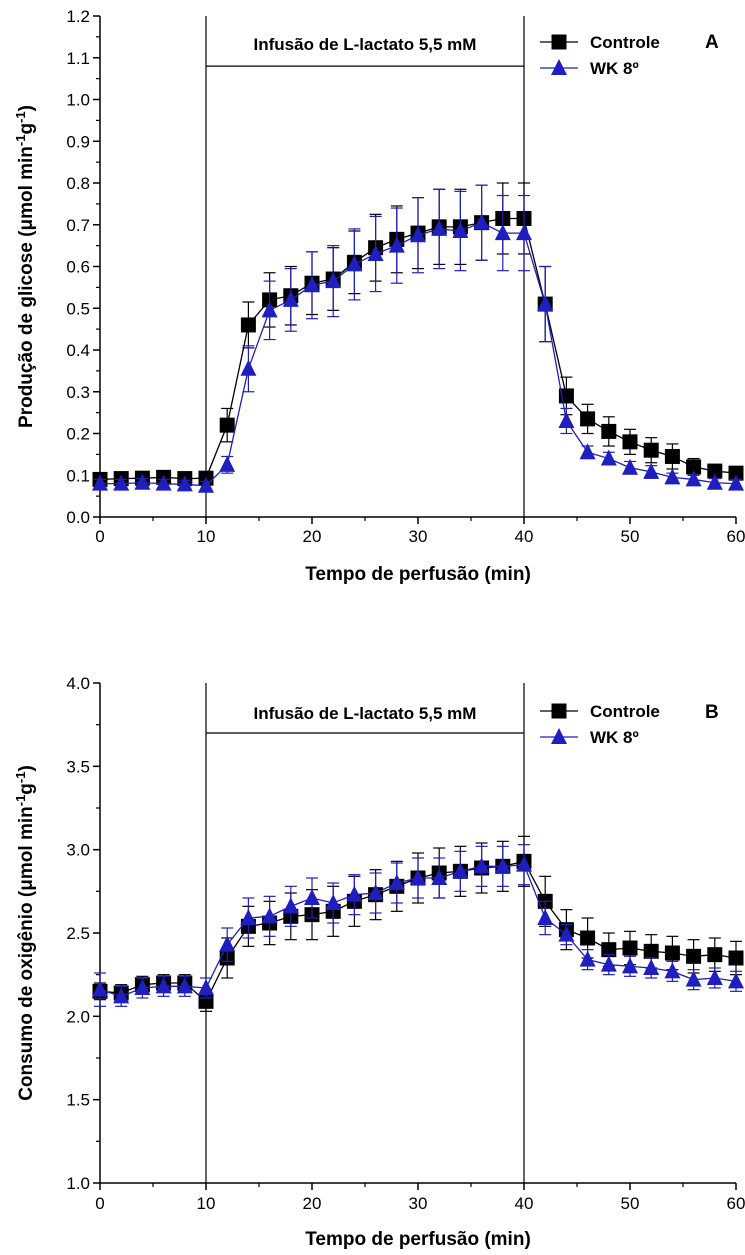 Image resolution: width=745 pixels, height=1255 pixels. Describe the element at coordinates (78, 16) in the screenshot. I see `y-tick-label: 1.2` at that location.